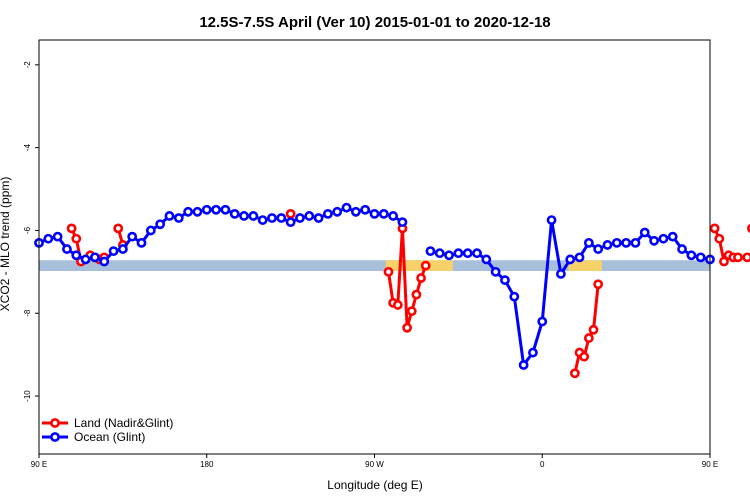 The width and height of the screenshot is (750, 500). Describe the element at coordinates (207, 464) in the screenshot. I see `x-tick-label: 180` at that location.